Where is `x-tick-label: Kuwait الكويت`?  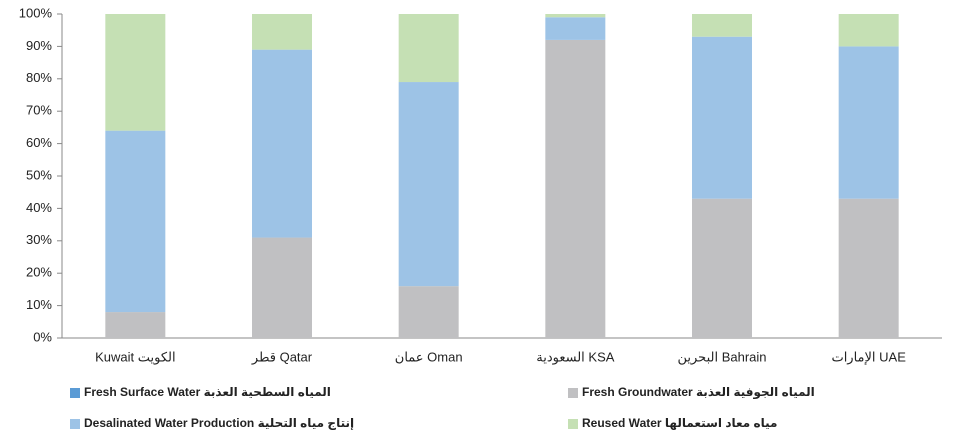 x-tick-label: Kuwait الكويت is located at coordinates (135, 357).